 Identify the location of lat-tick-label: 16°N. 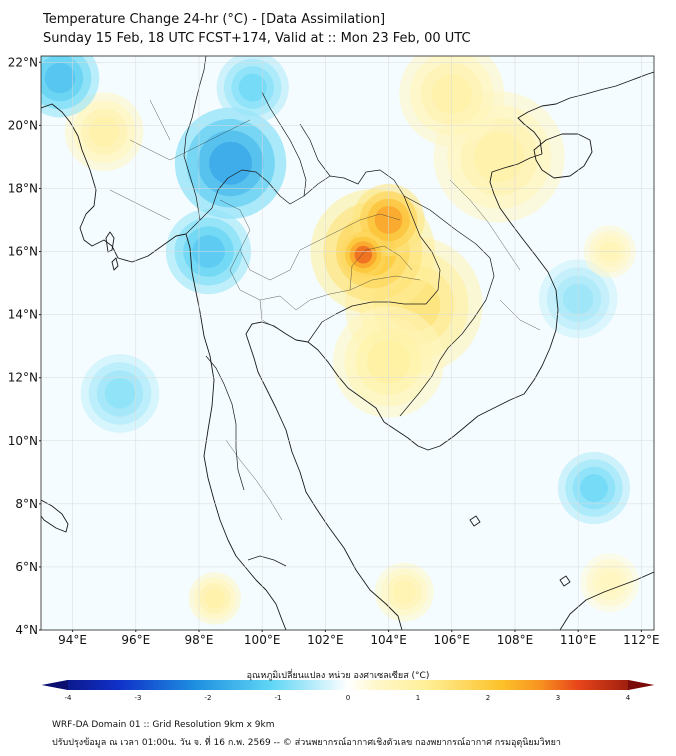
(23, 252).